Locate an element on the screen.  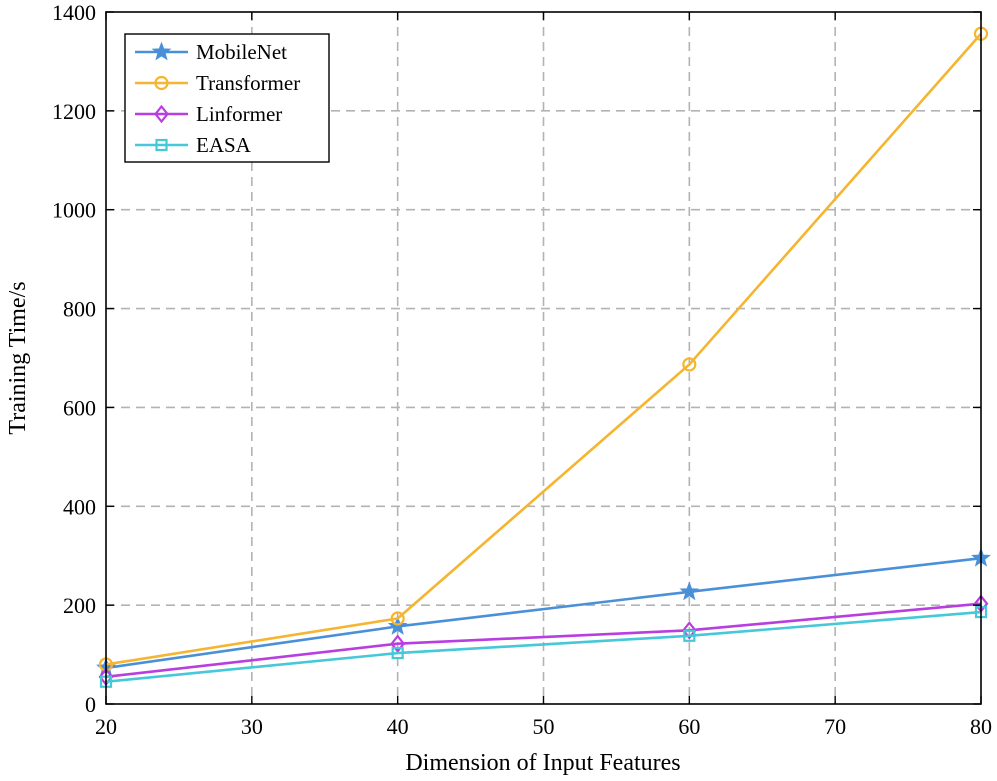
mobilenet-line is located at coordinates (543, 613).